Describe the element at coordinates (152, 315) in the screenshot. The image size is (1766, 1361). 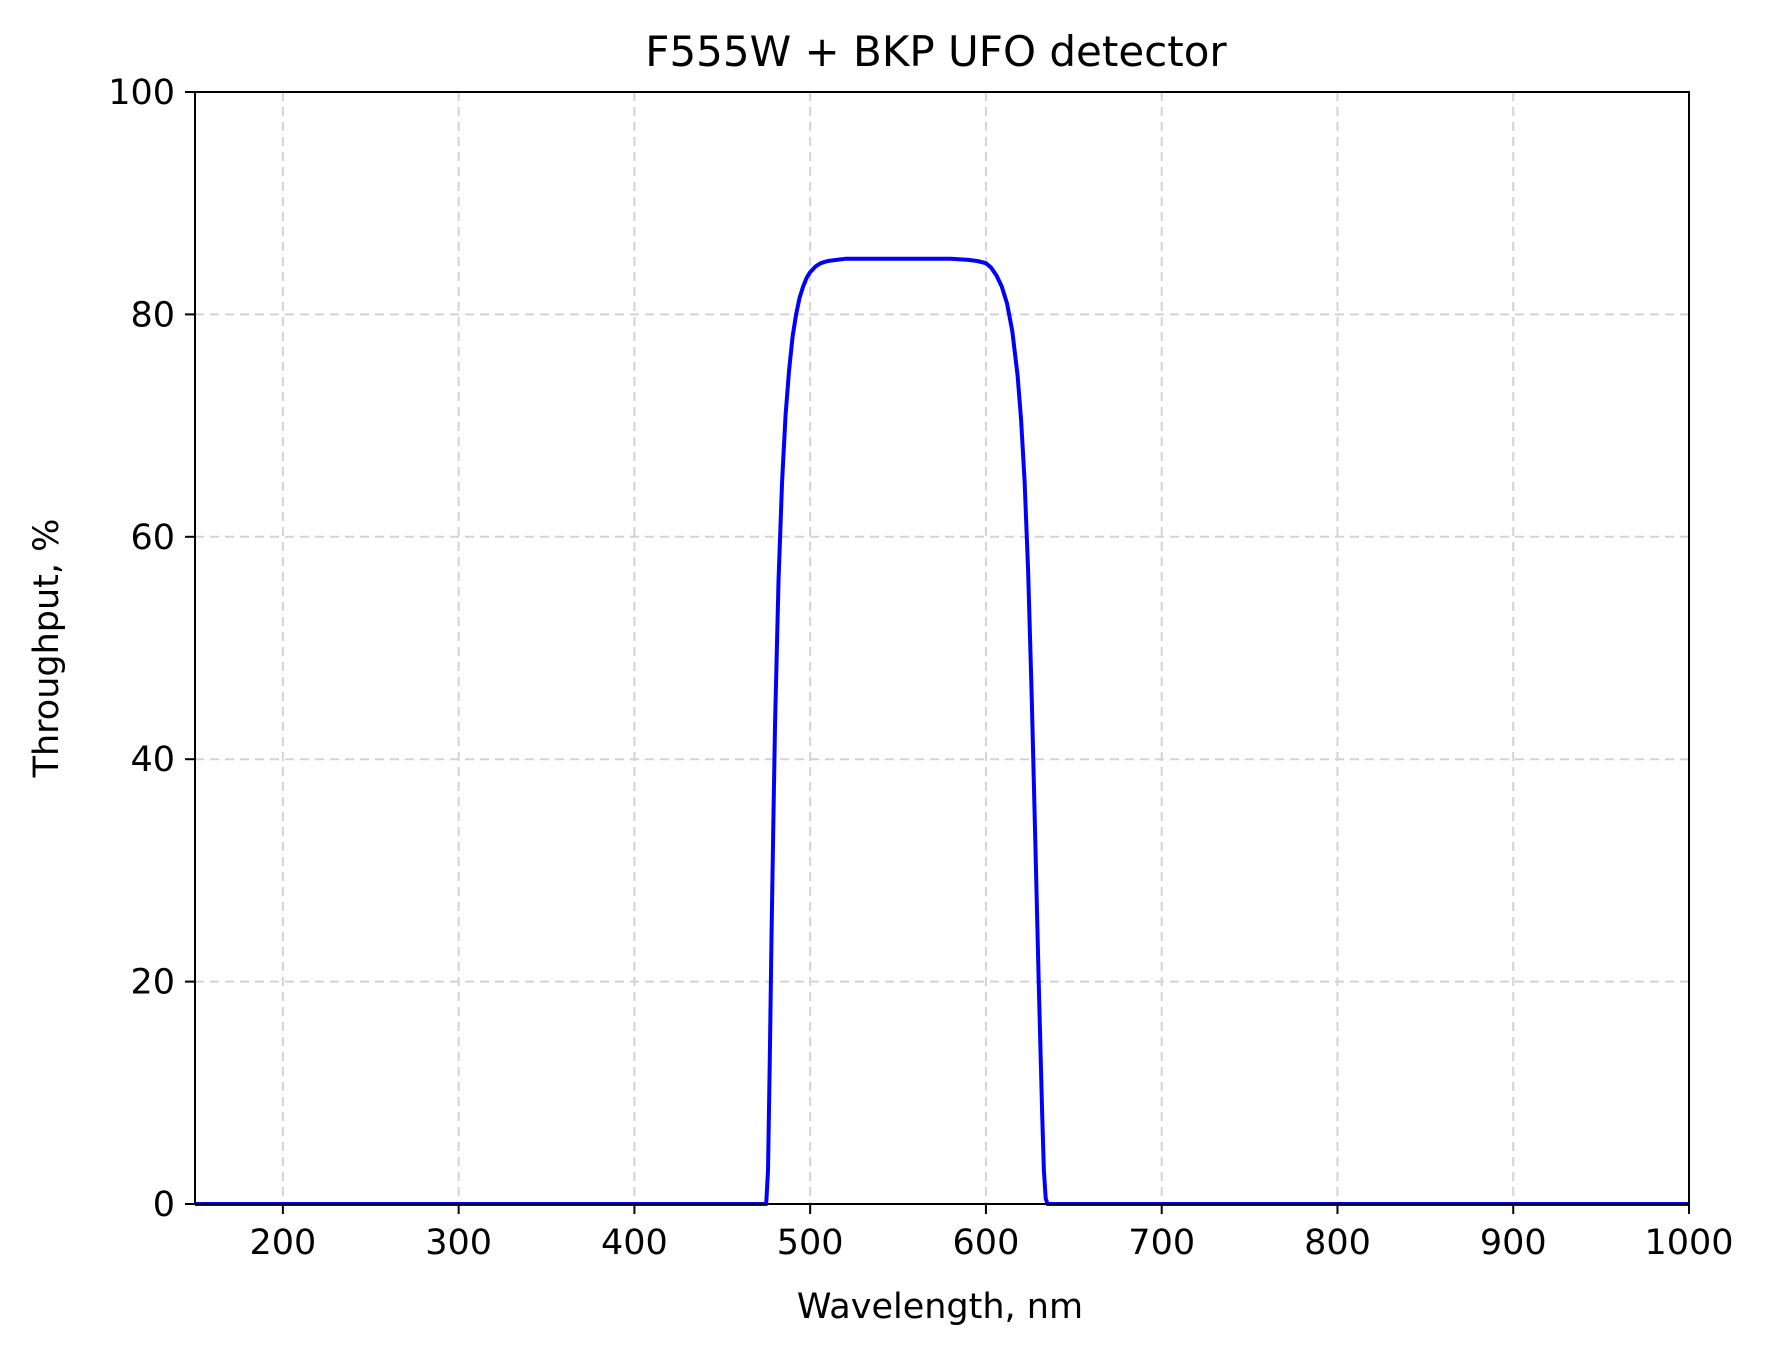
I see `y-tick-label: 80` at that location.